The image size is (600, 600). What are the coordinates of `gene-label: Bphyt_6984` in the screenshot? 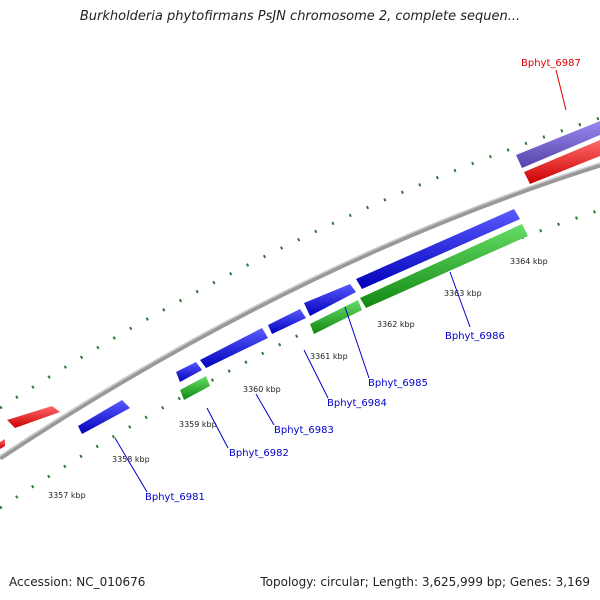 It's located at (357, 403).